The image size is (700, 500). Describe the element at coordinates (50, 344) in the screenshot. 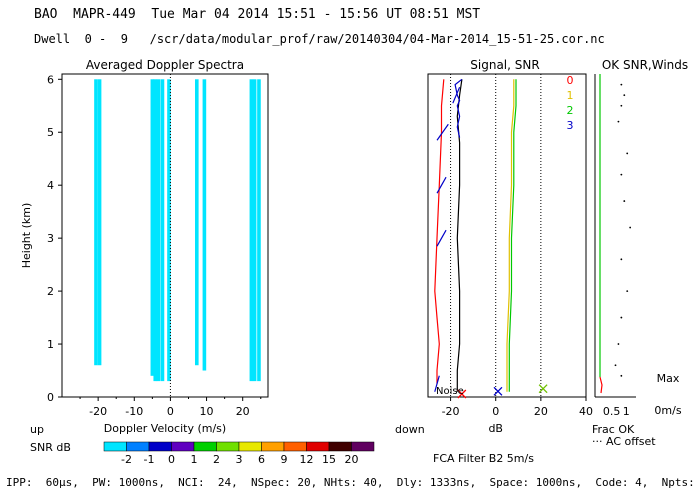

I see `spectra-y-tick-label-1: 1` at that location.